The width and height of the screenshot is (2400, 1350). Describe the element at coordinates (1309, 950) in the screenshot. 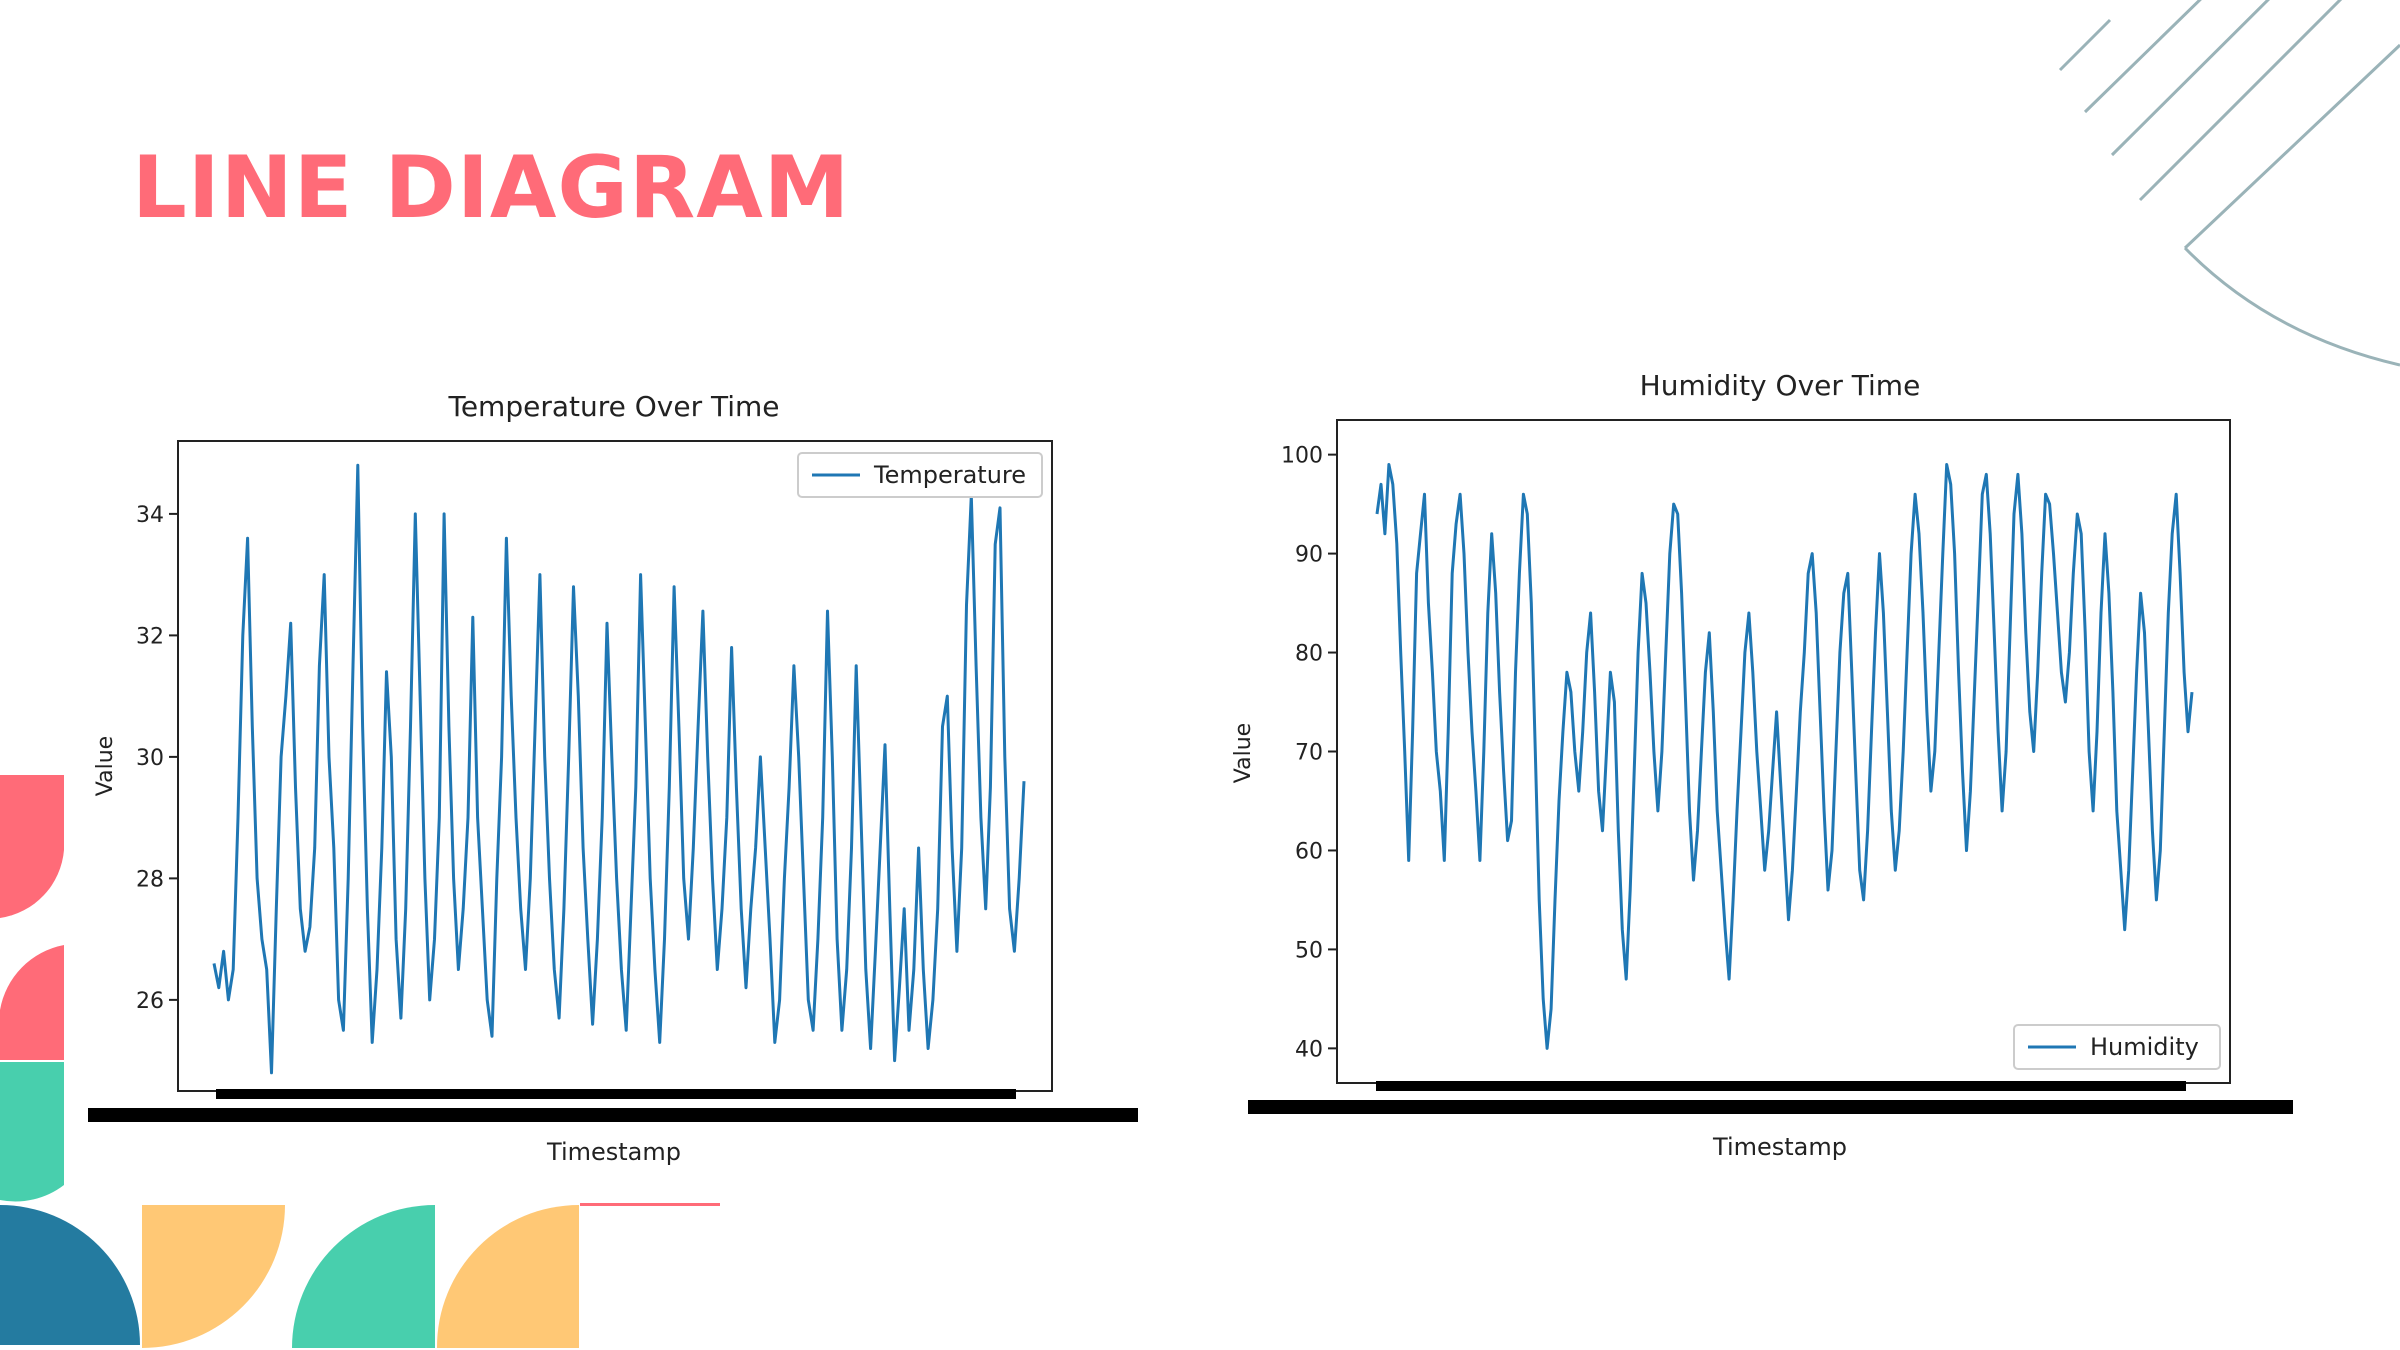

I see `y-tick-label: 50` at that location.